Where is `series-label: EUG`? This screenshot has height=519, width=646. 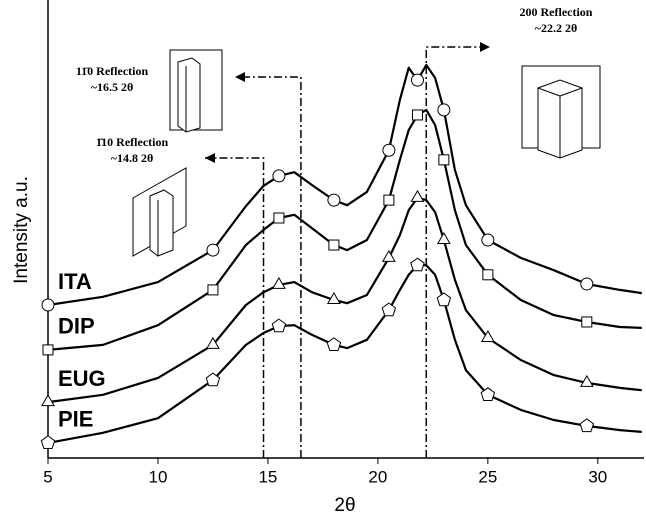 series-label: EUG is located at coordinates (82, 378).